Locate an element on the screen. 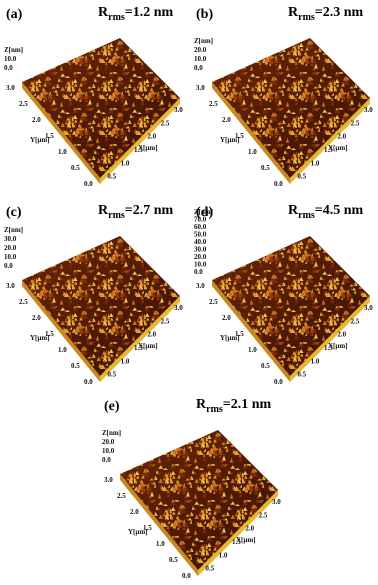 The image size is (378, 585). panel-label: (e) is located at coordinates (112, 406).